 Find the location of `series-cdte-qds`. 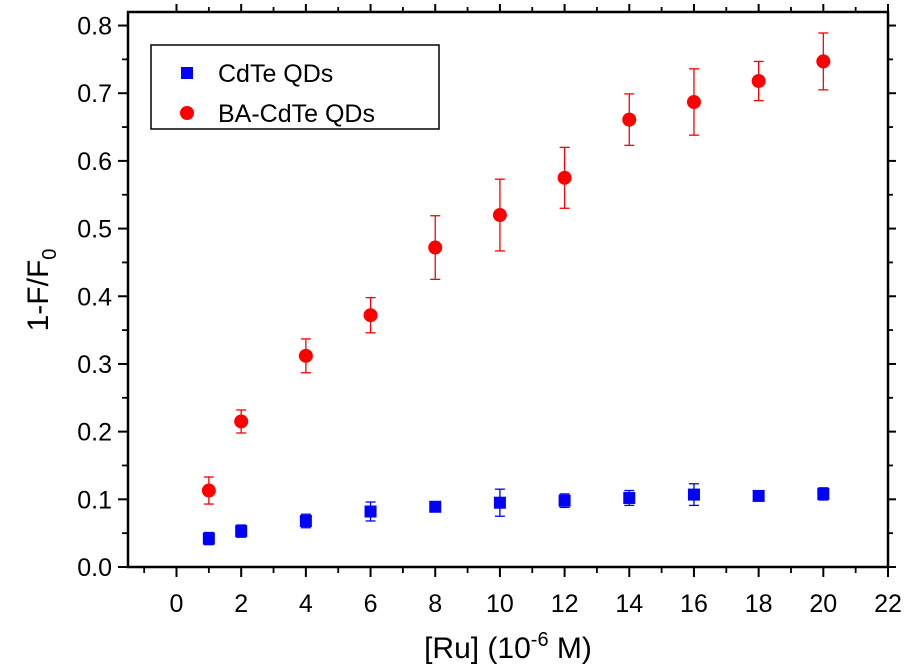

series-cdte-qds is located at coordinates (516, 514).